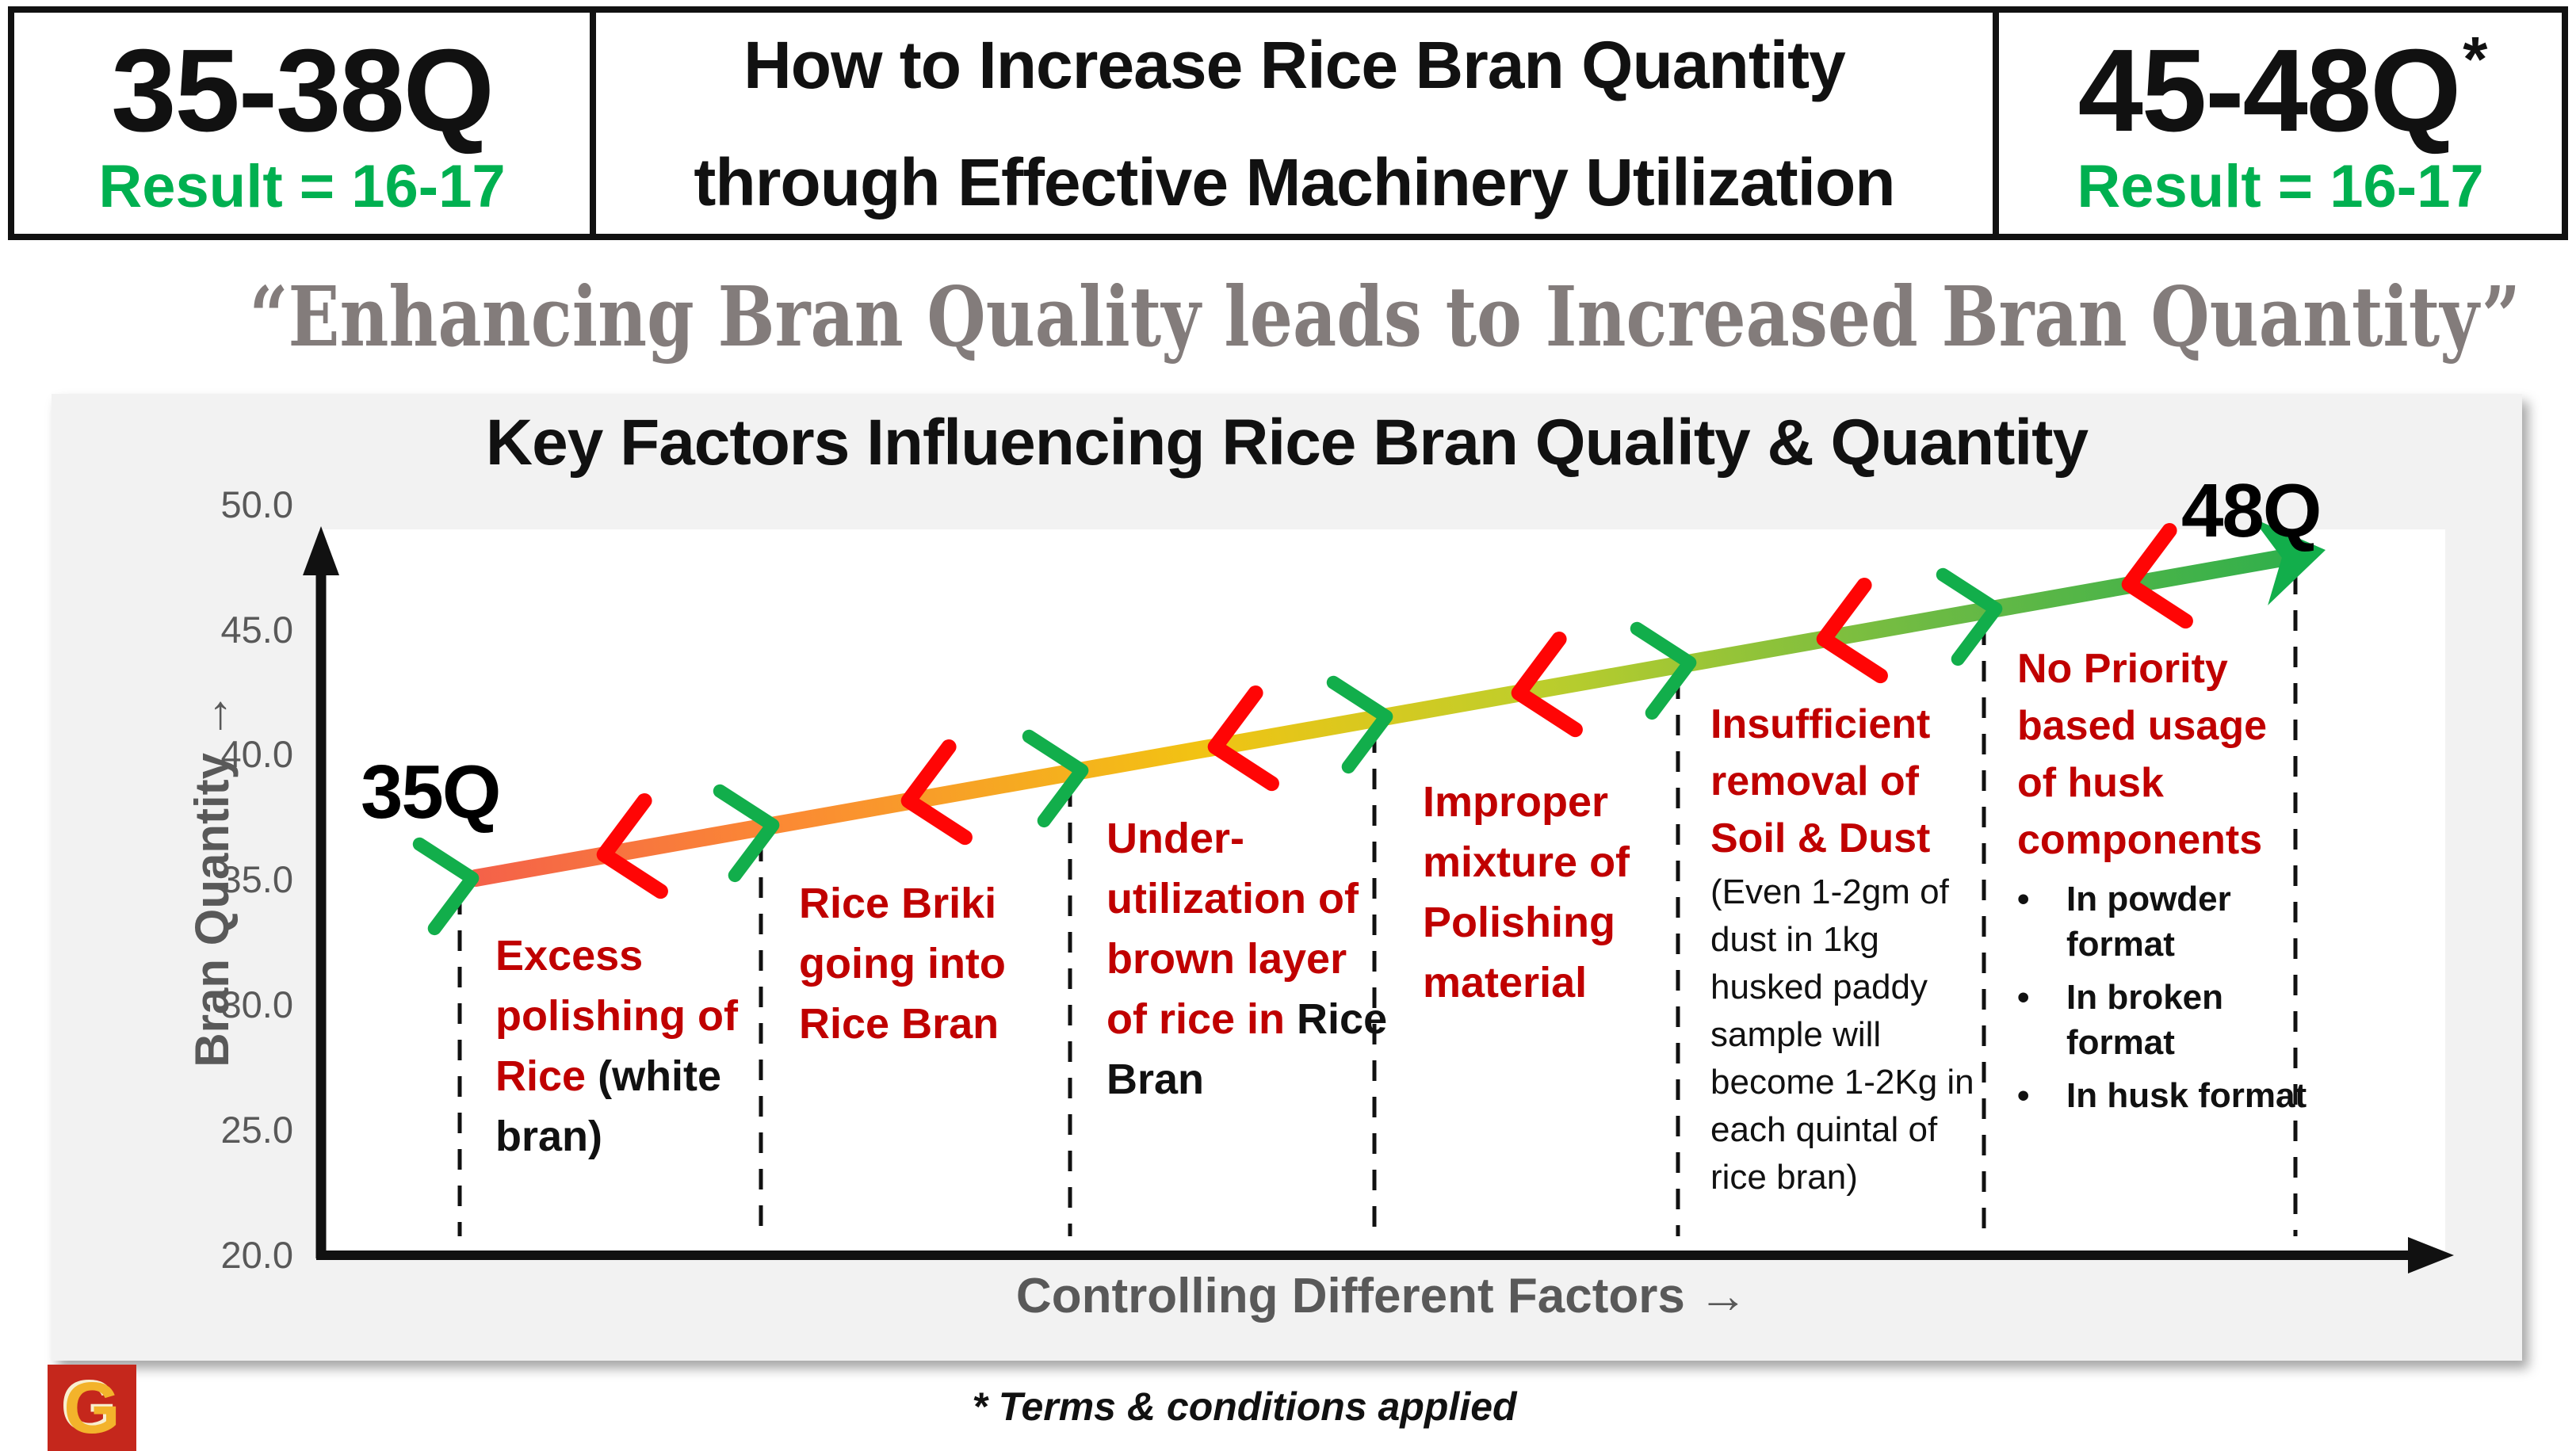 The height and width of the screenshot is (1451, 2576). What do you see at coordinates (257, 1255) in the screenshot?
I see `y-tick: 20.0` at bounding box center [257, 1255].